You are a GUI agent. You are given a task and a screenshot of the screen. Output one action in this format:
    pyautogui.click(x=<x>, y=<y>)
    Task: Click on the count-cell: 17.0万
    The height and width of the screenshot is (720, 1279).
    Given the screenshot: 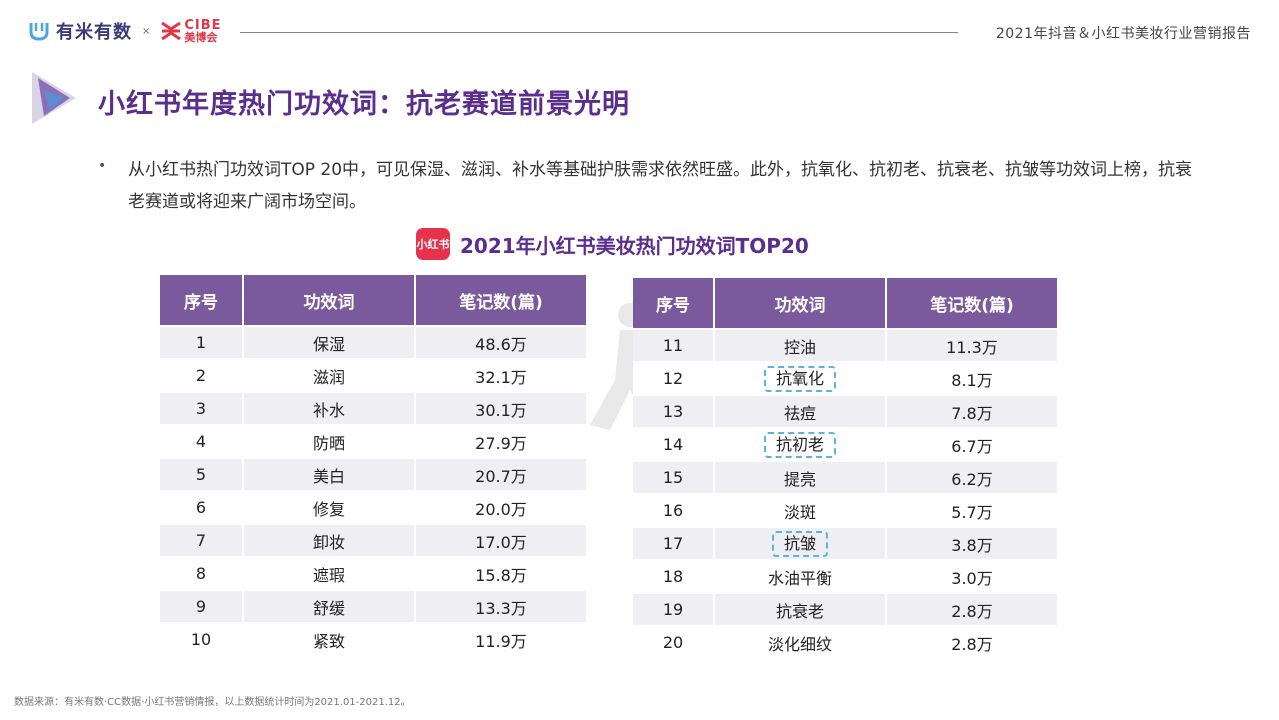 What is the action you would take?
    pyautogui.click(x=500, y=540)
    